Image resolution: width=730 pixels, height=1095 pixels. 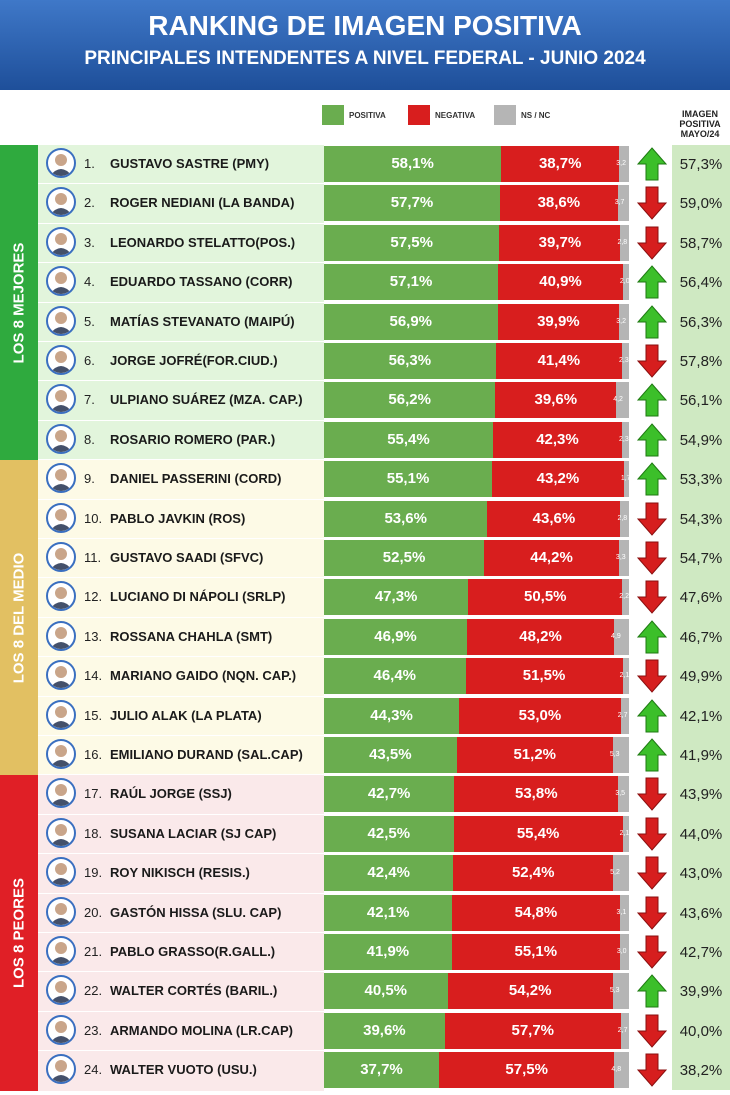 What do you see at coordinates (624, 282) in the screenshot?
I see `bar-nsnc-label: 2,0` at bounding box center [624, 282].